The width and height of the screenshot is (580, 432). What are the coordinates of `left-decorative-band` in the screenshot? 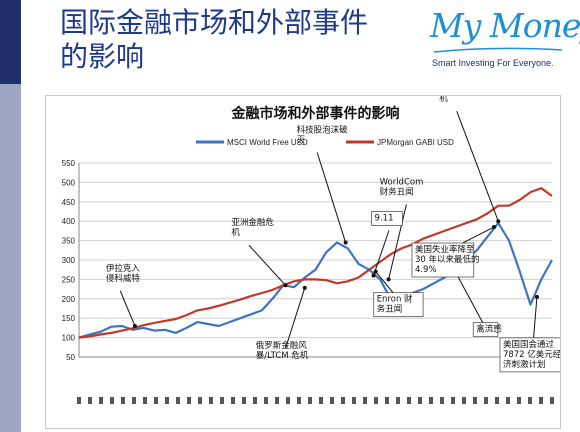 It's located at (10, 216).